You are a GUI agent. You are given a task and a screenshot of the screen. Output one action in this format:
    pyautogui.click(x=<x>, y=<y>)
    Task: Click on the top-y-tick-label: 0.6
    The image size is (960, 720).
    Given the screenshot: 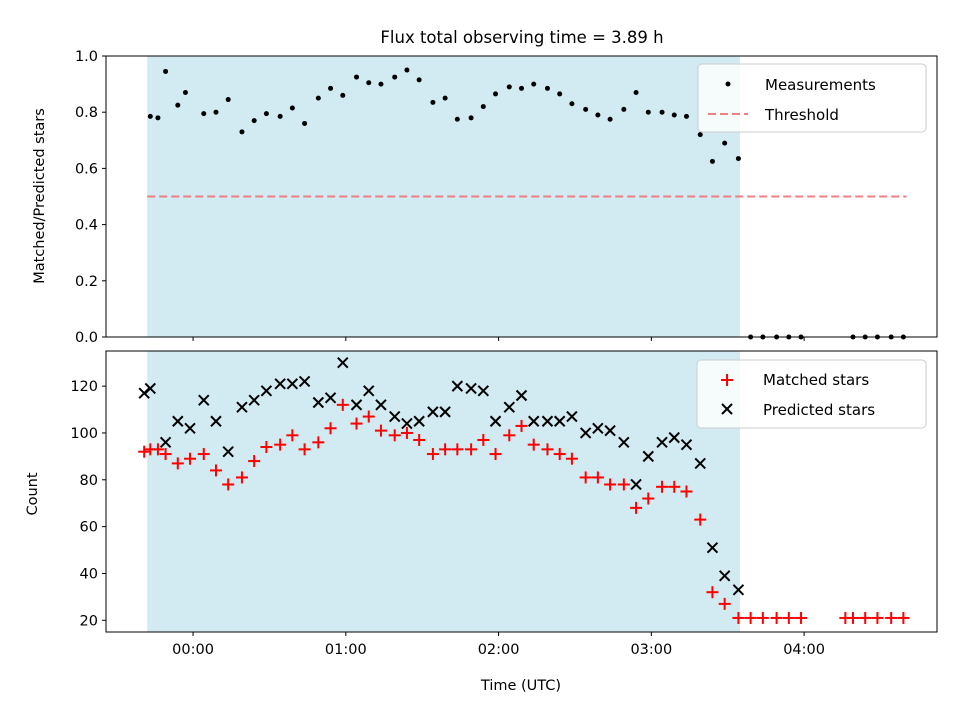 What is the action you would take?
    pyautogui.click(x=86, y=169)
    